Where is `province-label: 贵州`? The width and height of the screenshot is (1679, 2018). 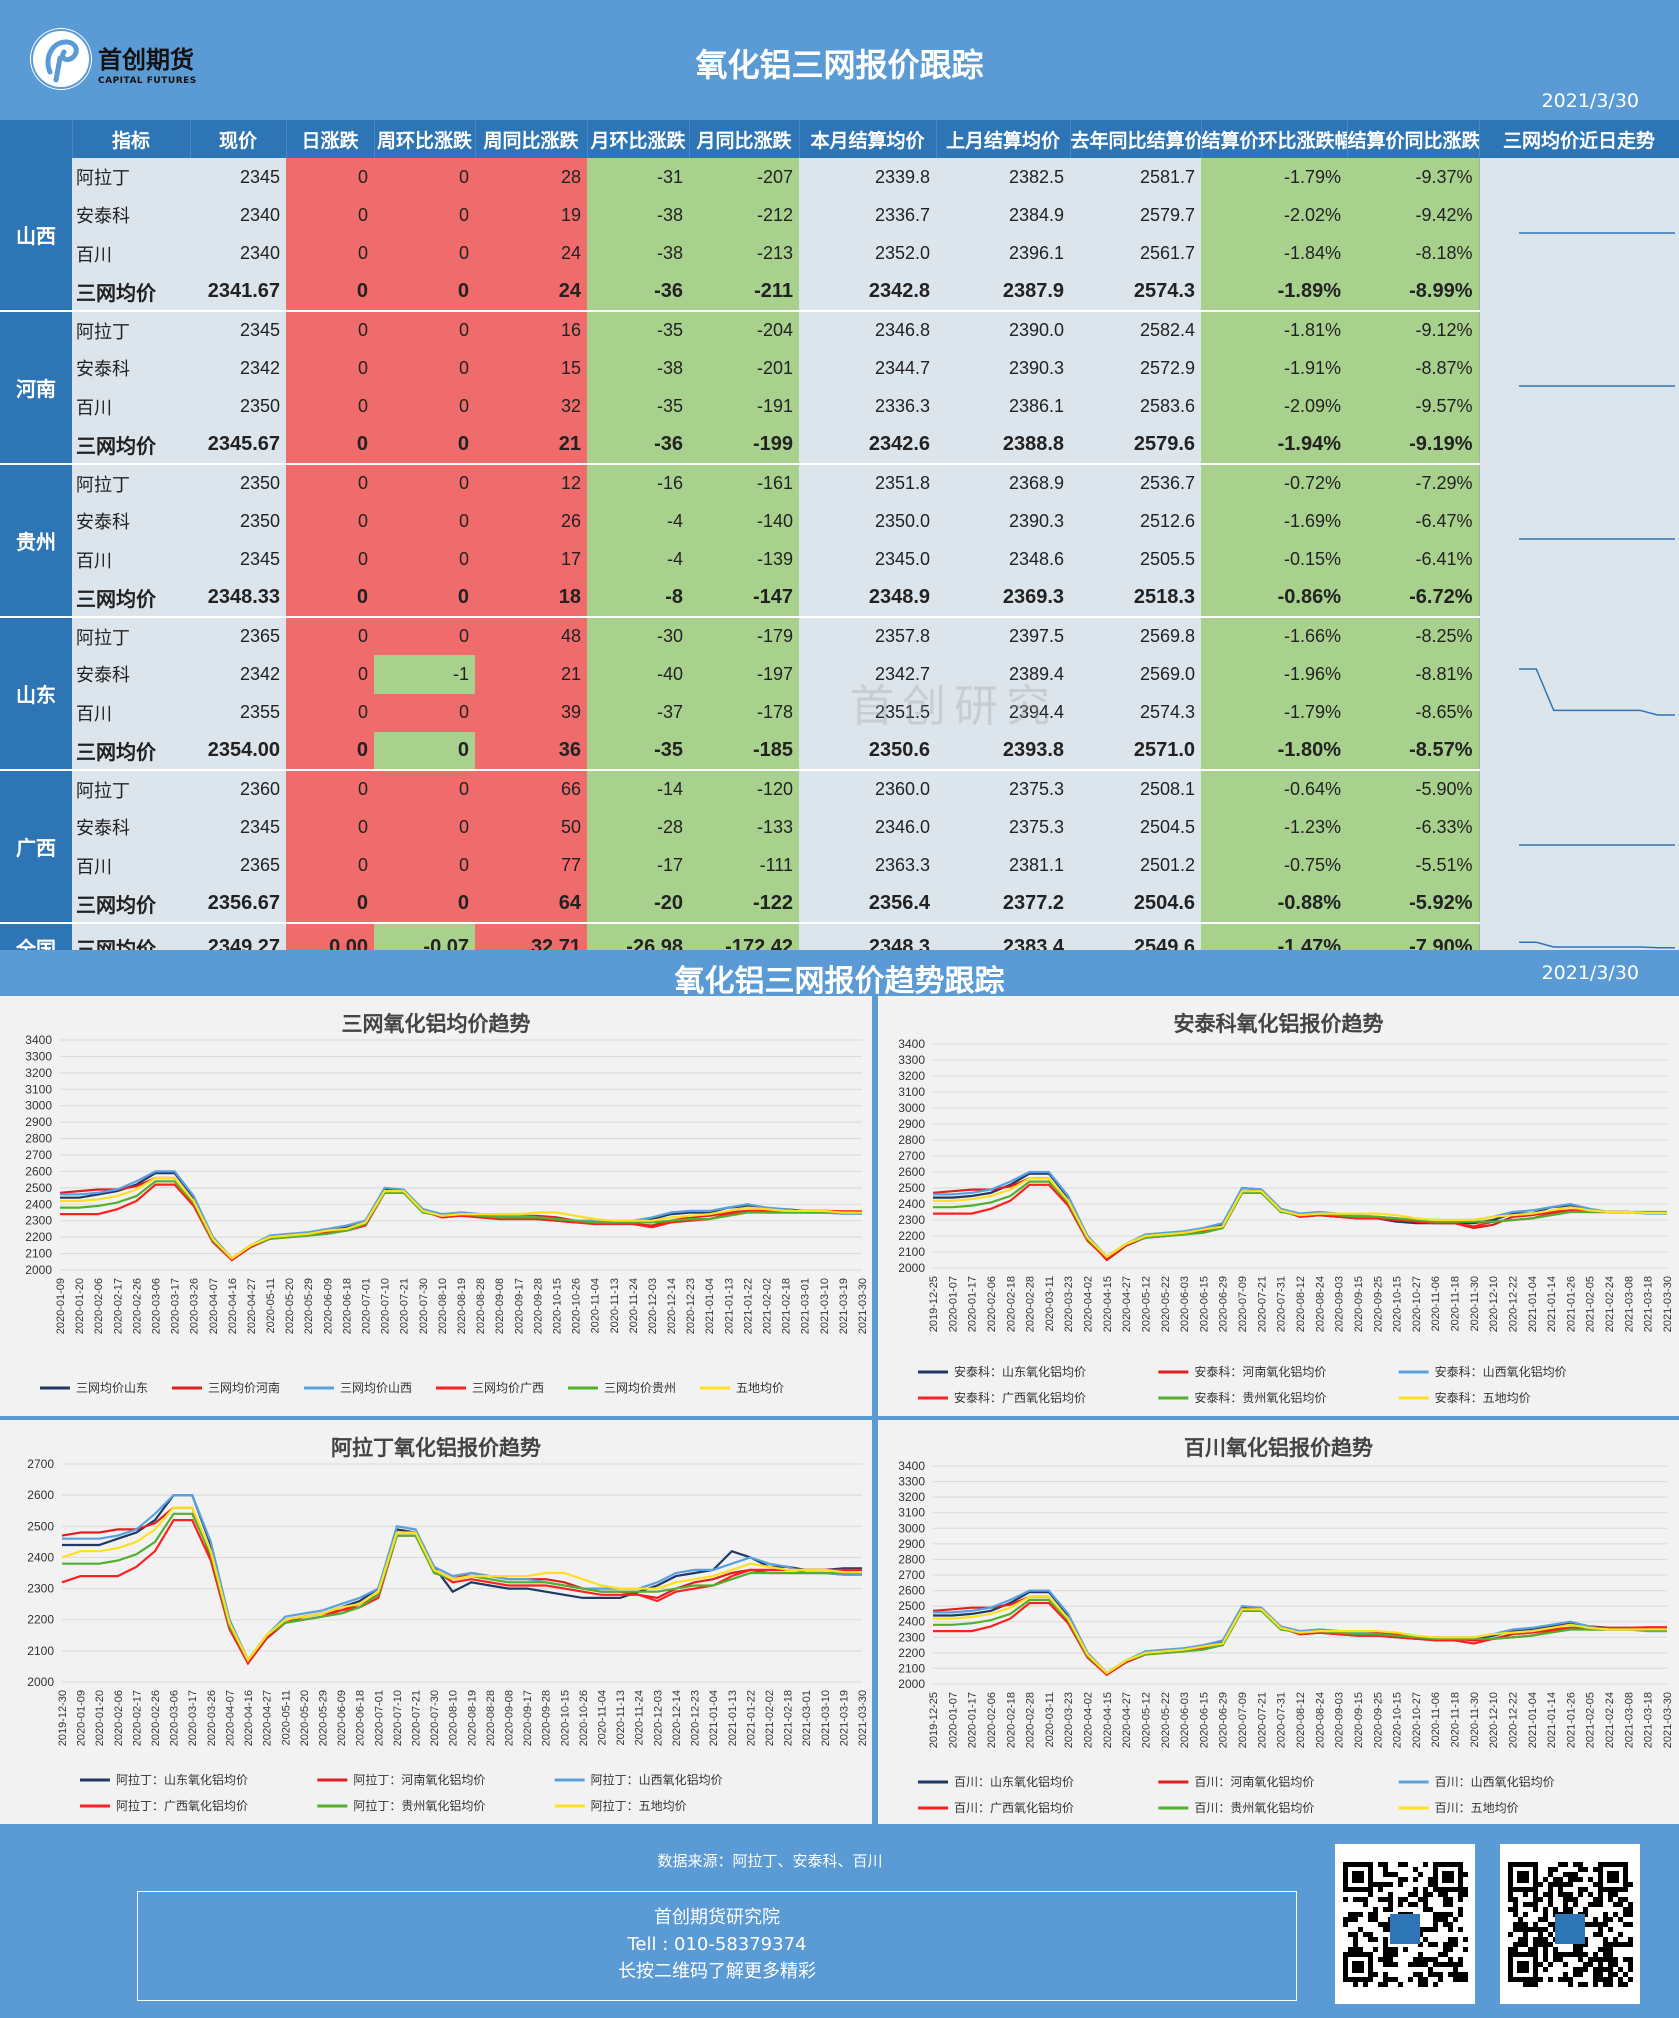 province-label: 贵州 is located at coordinates (36, 541).